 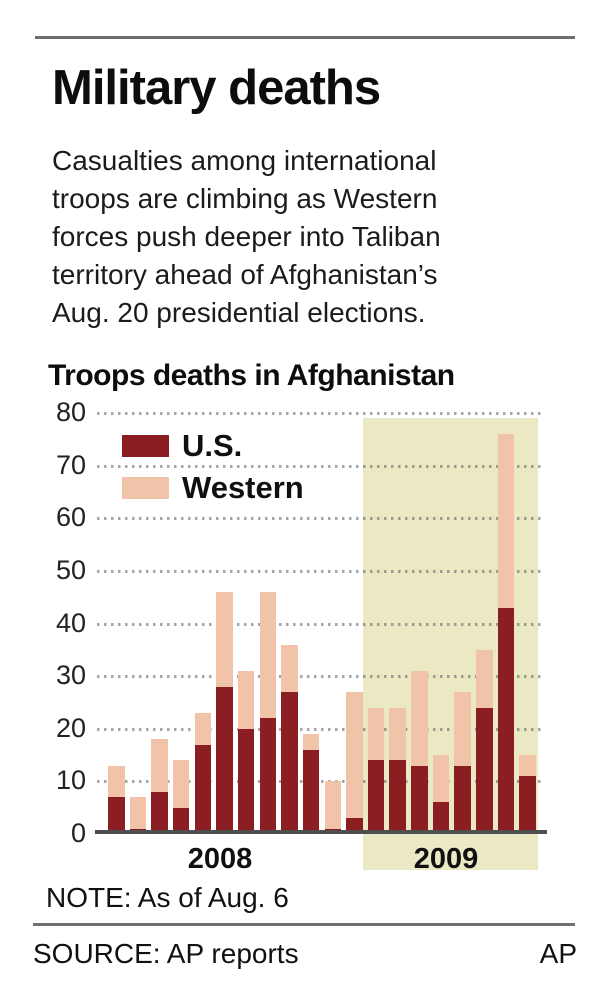 I want to click on page-title: Military deaths, so click(x=216, y=88).